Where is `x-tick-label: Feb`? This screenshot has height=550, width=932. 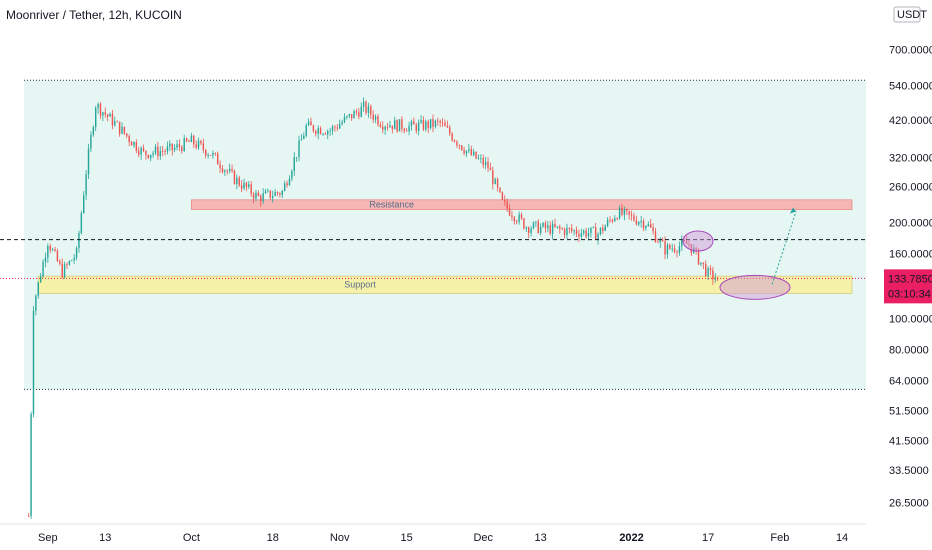 x-tick-label: Feb is located at coordinates (779, 538).